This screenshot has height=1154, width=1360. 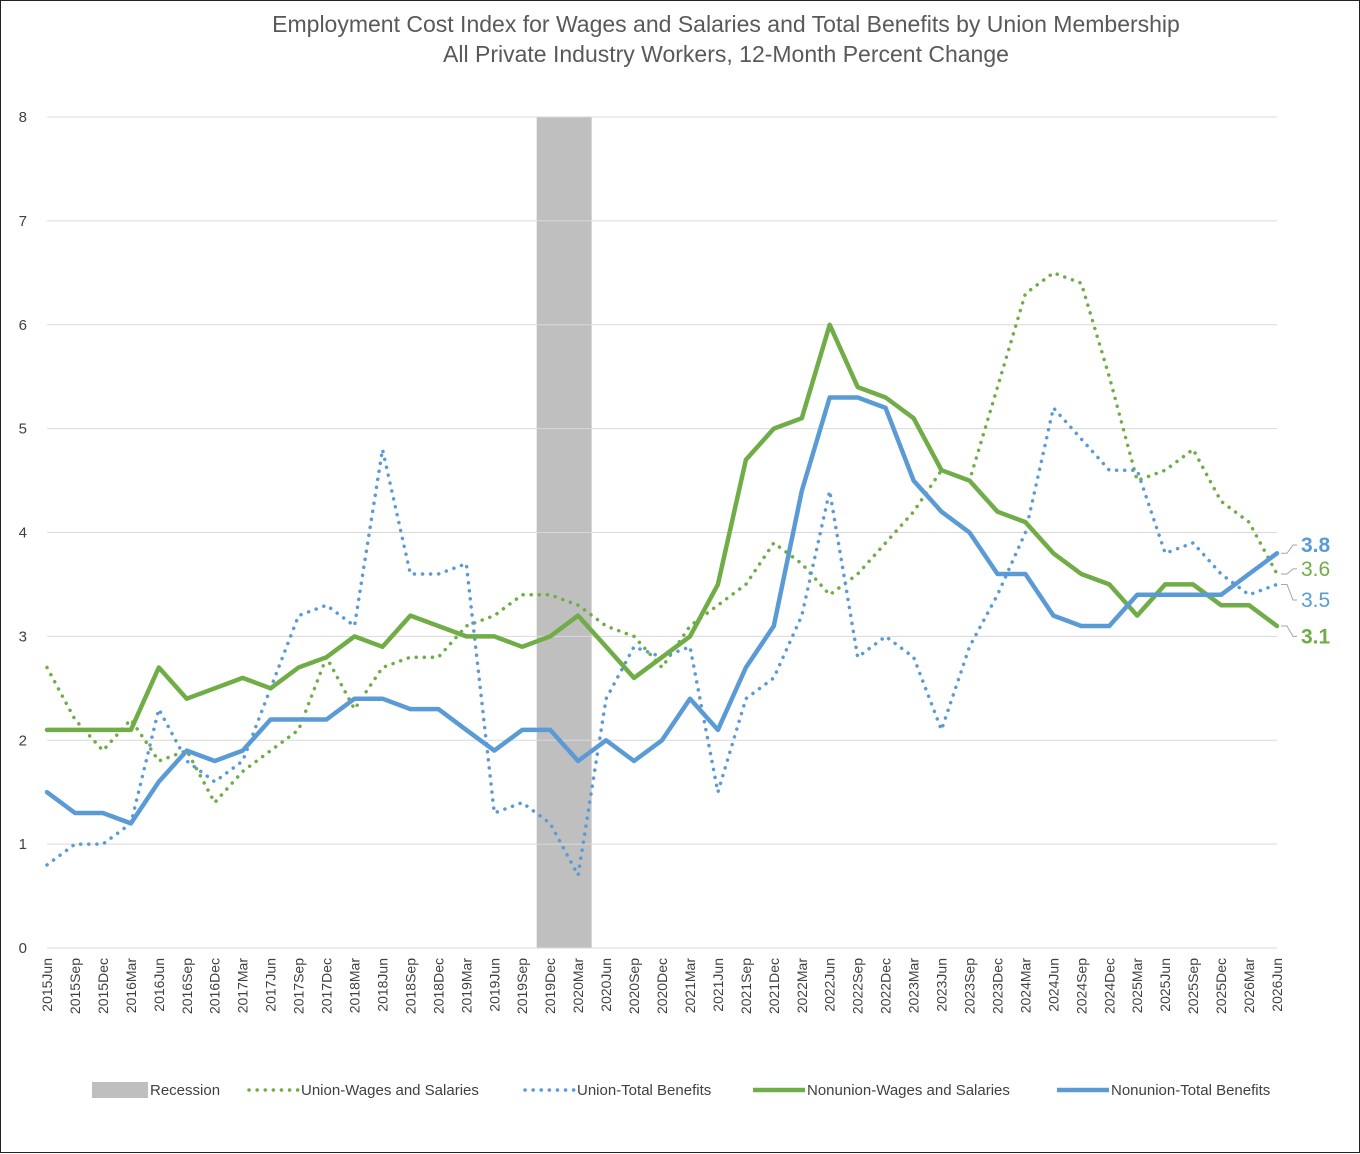 I want to click on x-tick-label: 2018Sep, so click(x=410, y=986).